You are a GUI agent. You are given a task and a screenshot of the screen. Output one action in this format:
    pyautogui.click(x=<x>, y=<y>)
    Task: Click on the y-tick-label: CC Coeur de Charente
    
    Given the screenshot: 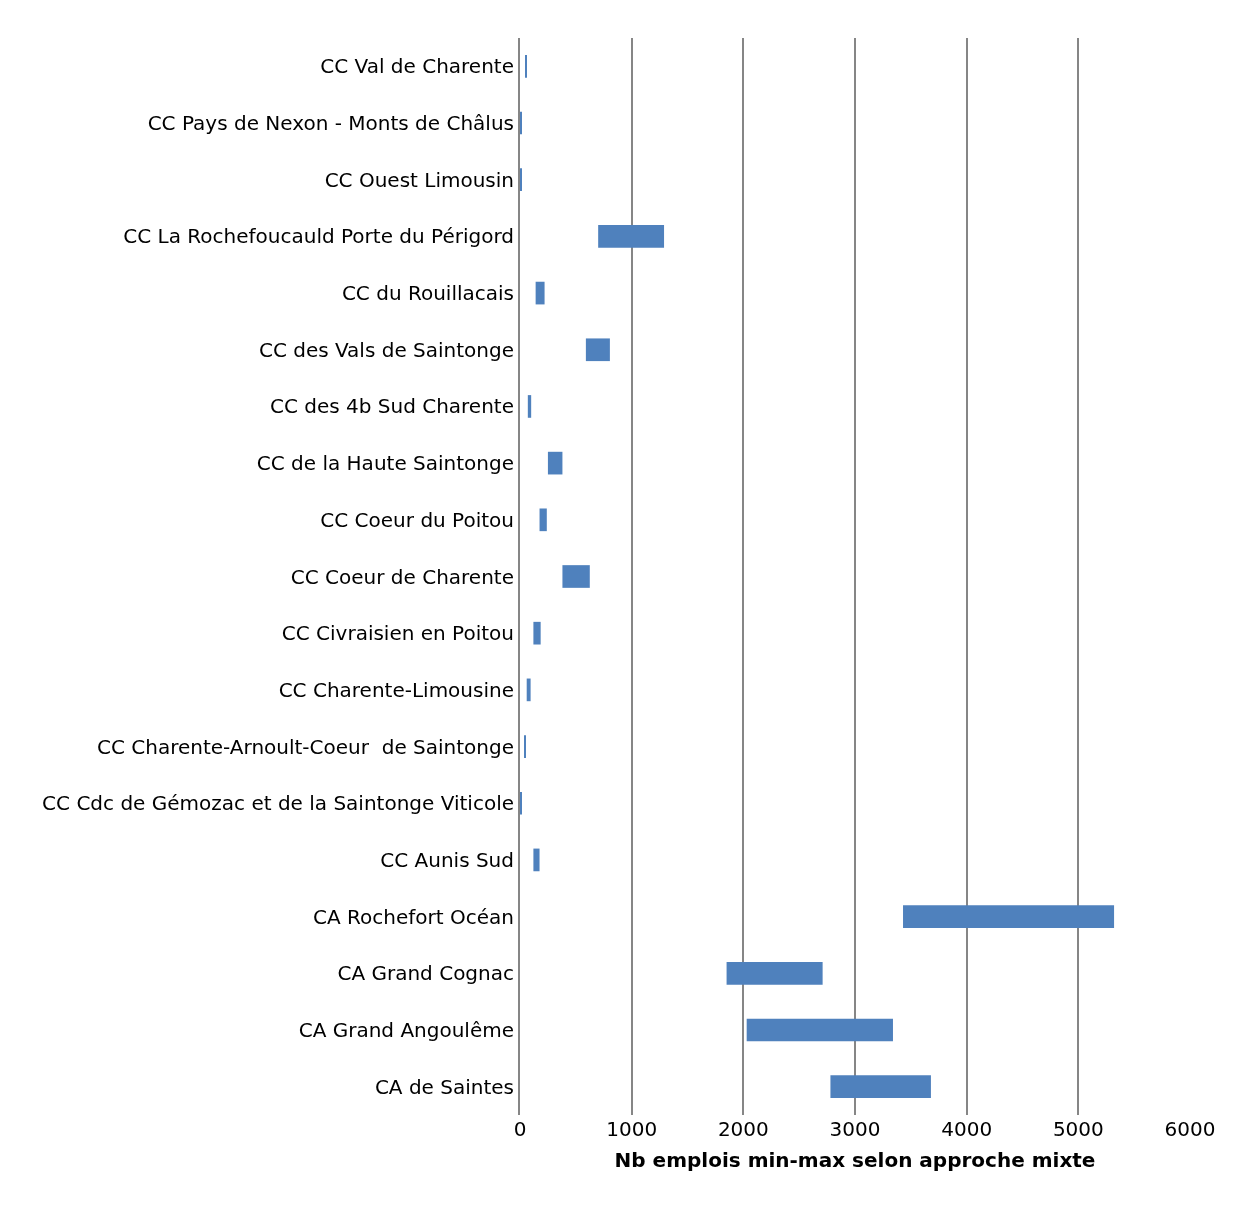 What is the action you would take?
    pyautogui.click(x=402, y=576)
    